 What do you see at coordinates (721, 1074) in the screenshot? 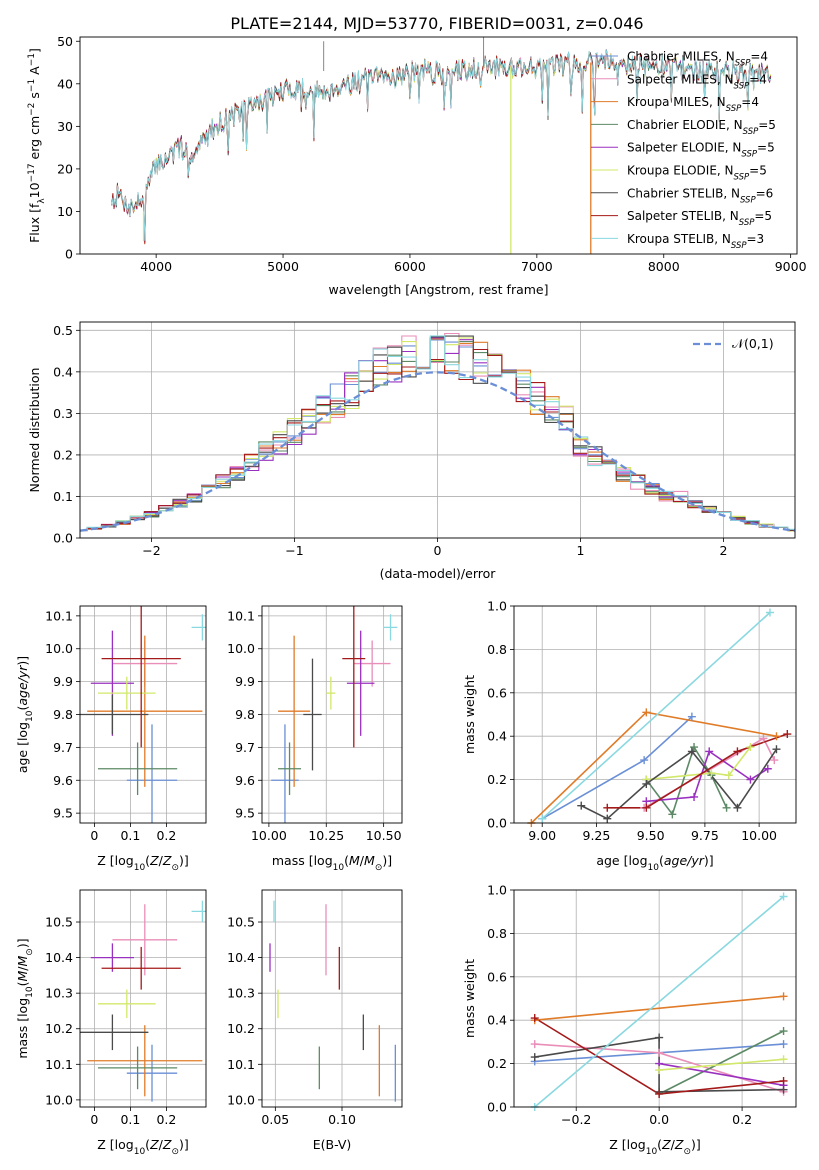
I see `weight-line-salpeter-elodie` at bounding box center [721, 1074].